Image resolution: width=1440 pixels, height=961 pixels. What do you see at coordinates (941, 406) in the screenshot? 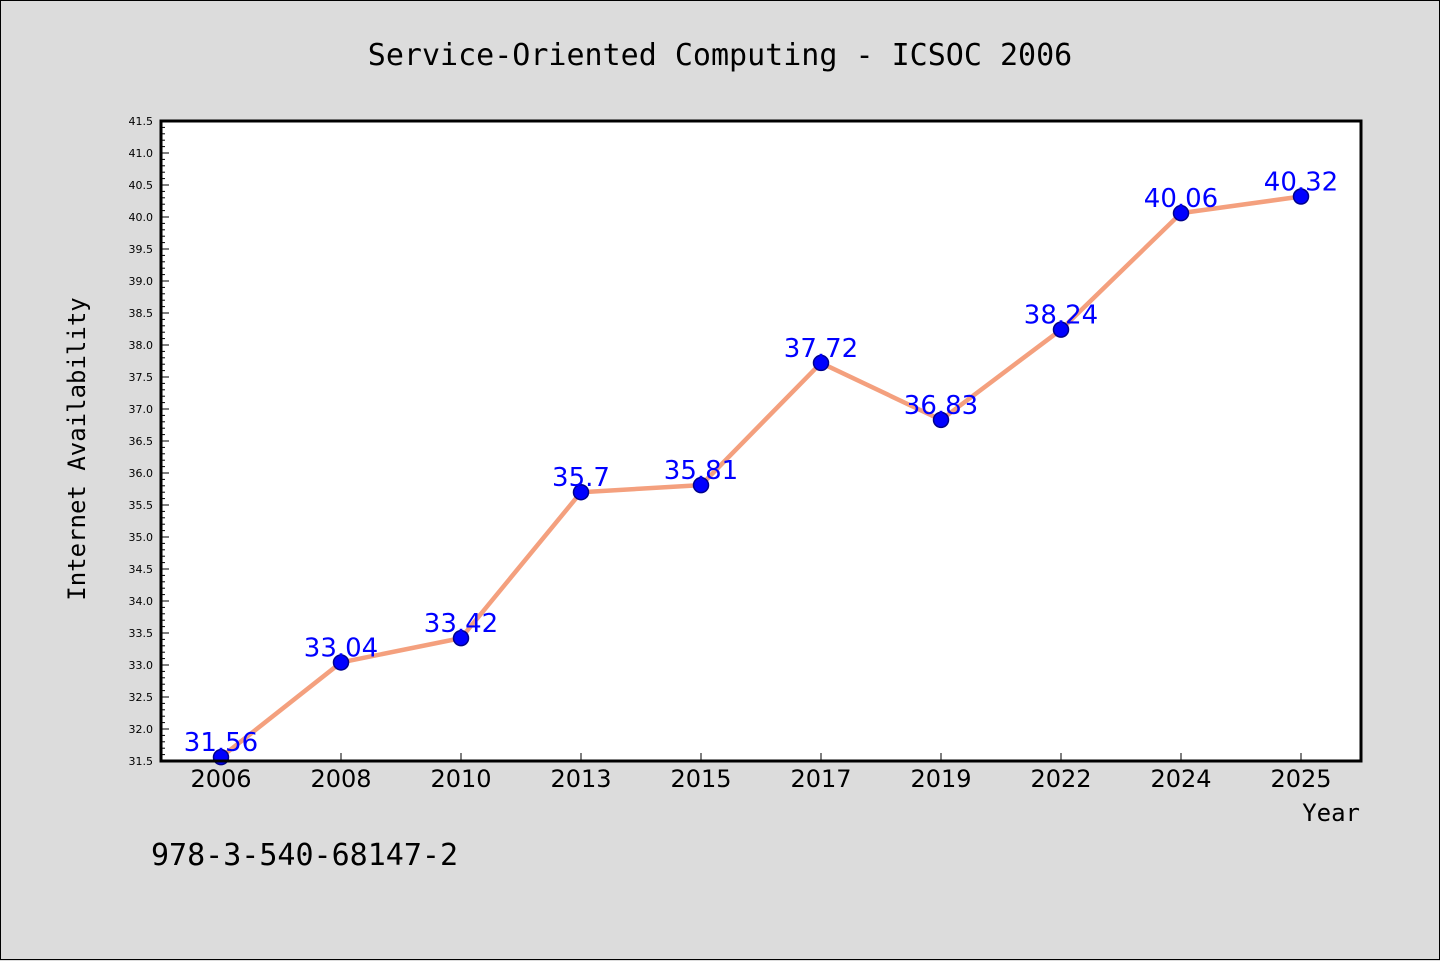
I see `data-value-label: 36.83` at bounding box center [941, 406].